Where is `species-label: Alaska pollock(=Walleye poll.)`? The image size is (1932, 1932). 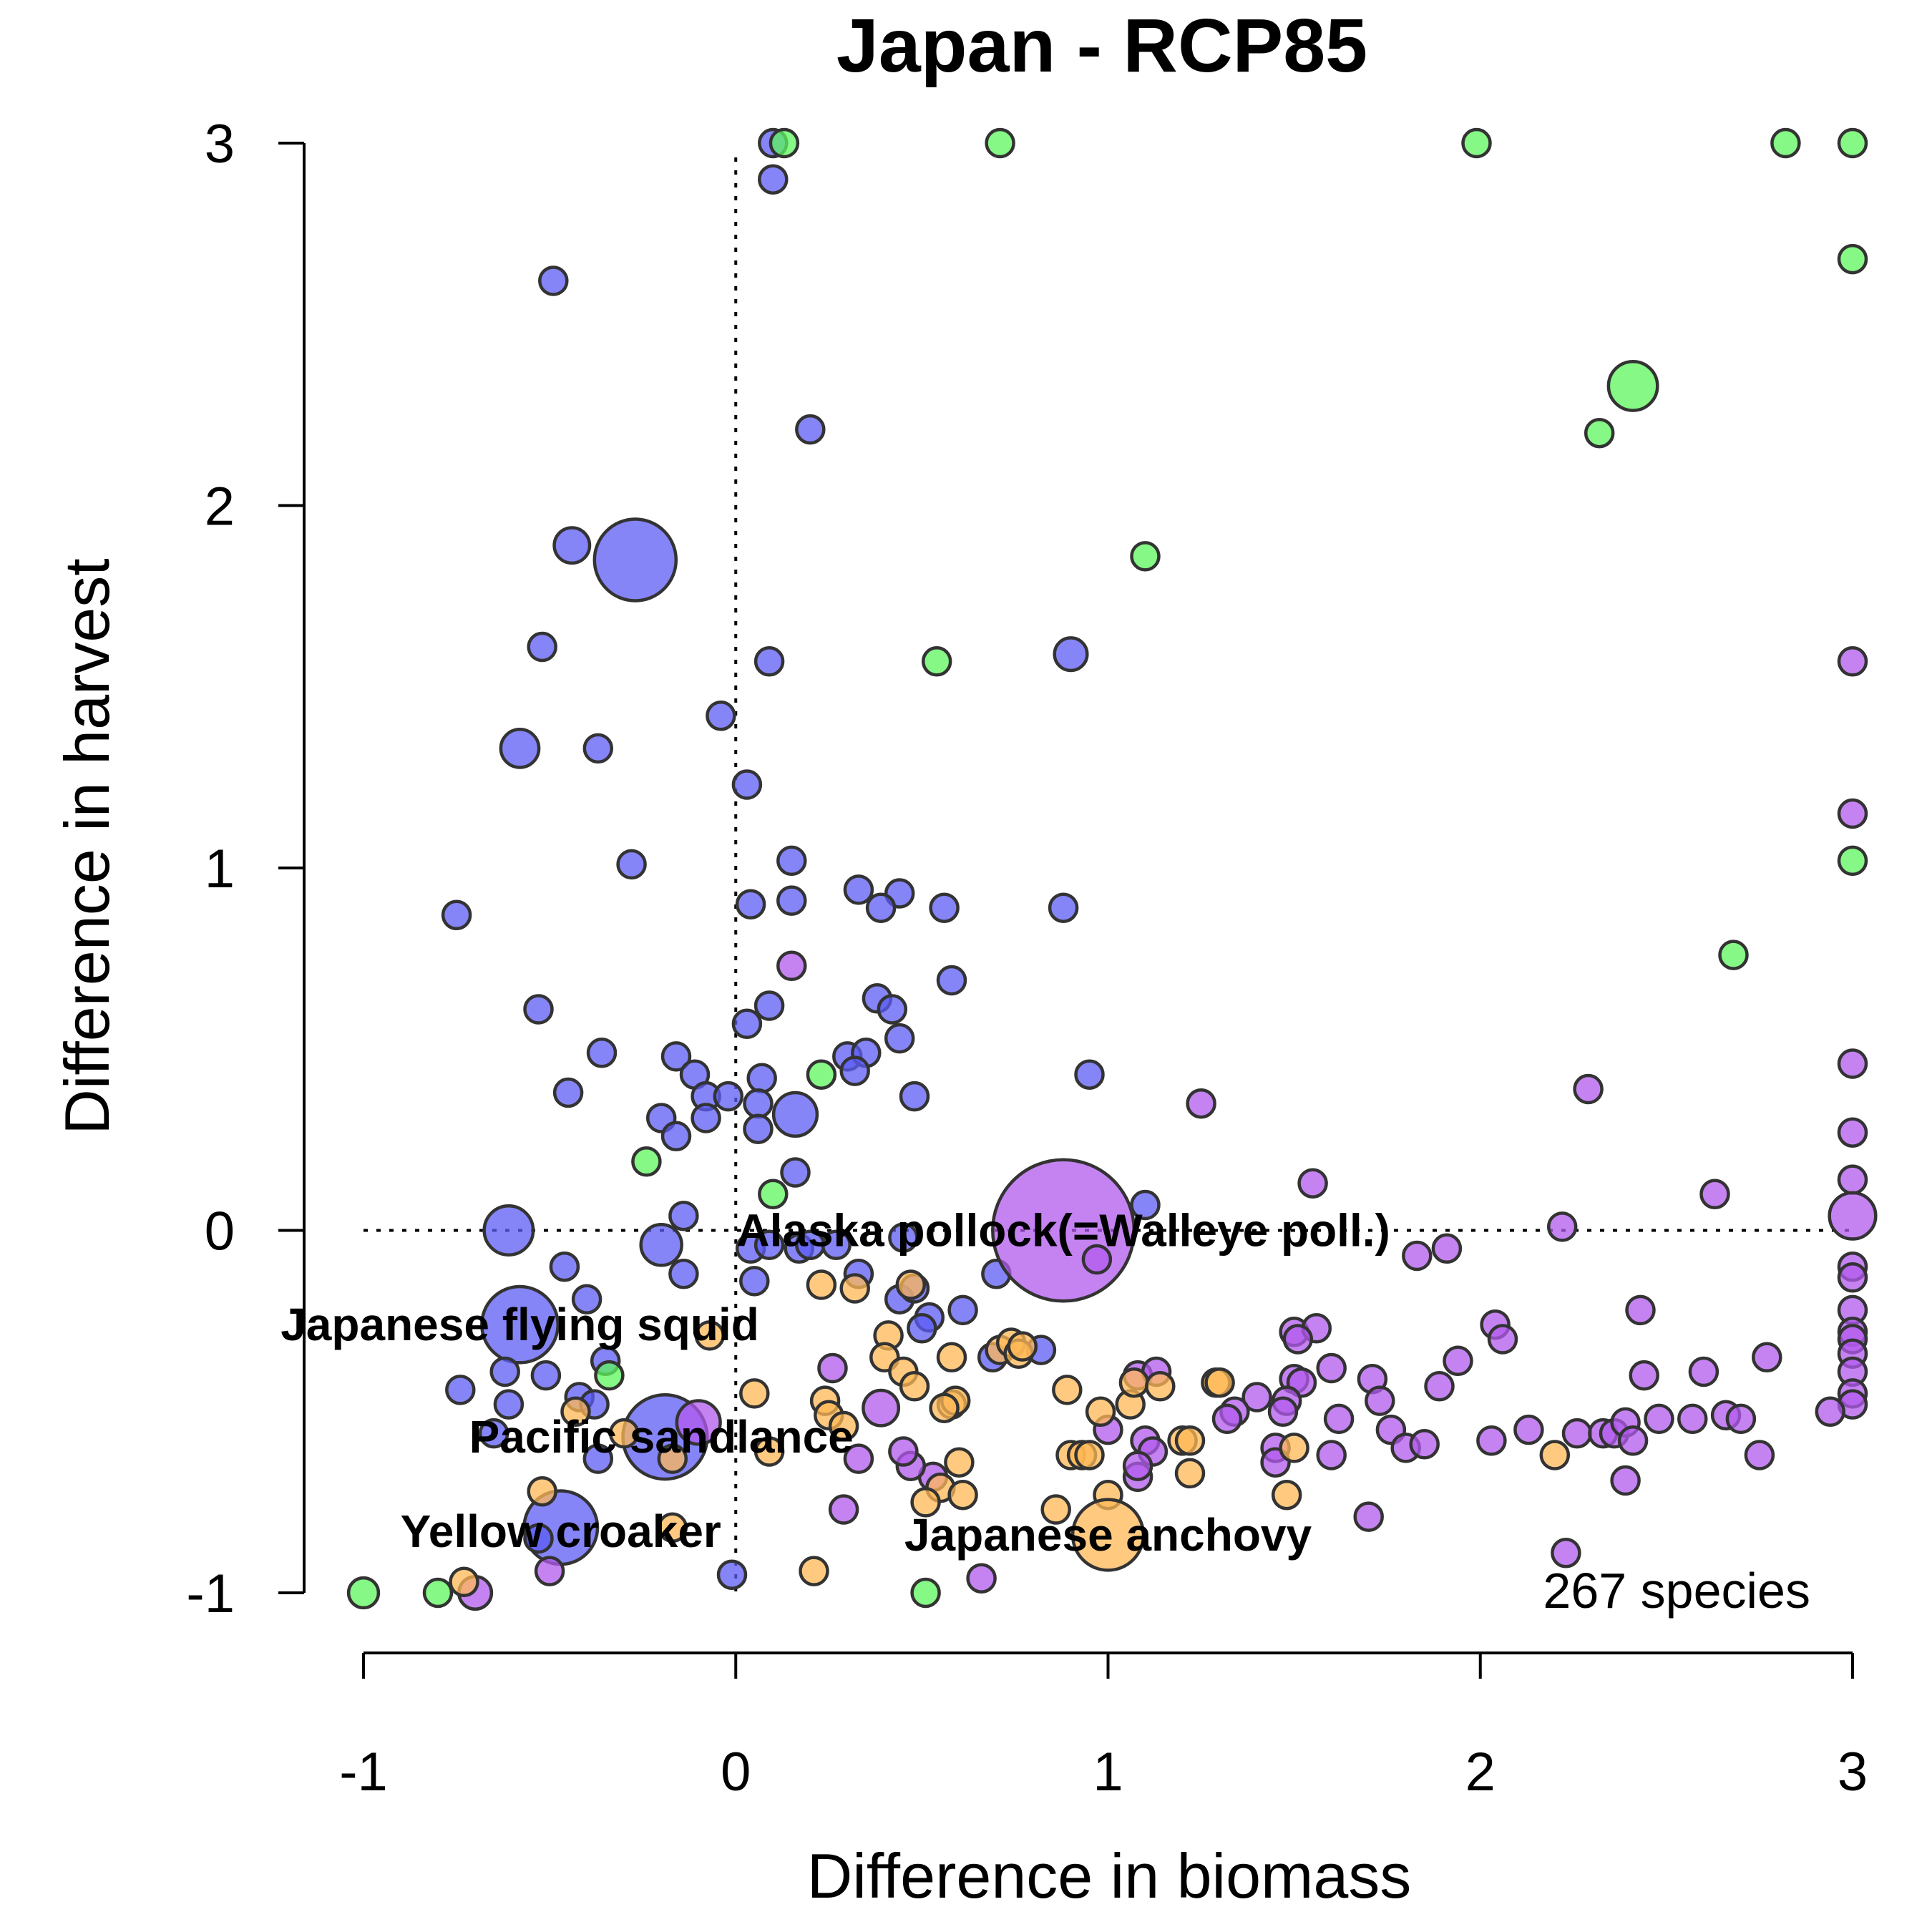 species-label: Alaska pollock(=Walleye poll.) is located at coordinates (1063, 1231).